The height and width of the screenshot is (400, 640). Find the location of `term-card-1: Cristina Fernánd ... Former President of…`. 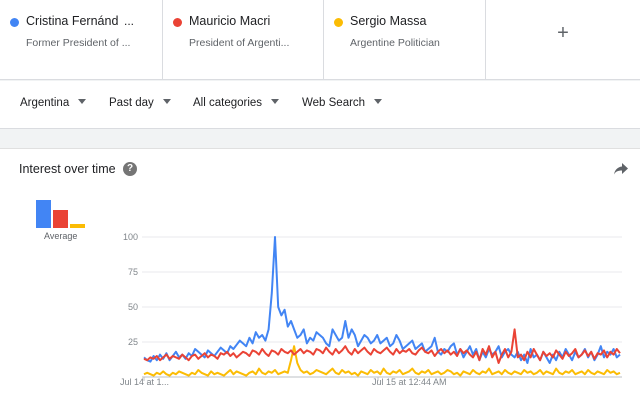

term-card-1: Cristina Fernánd ... Former President of… is located at coordinates (81, 40).